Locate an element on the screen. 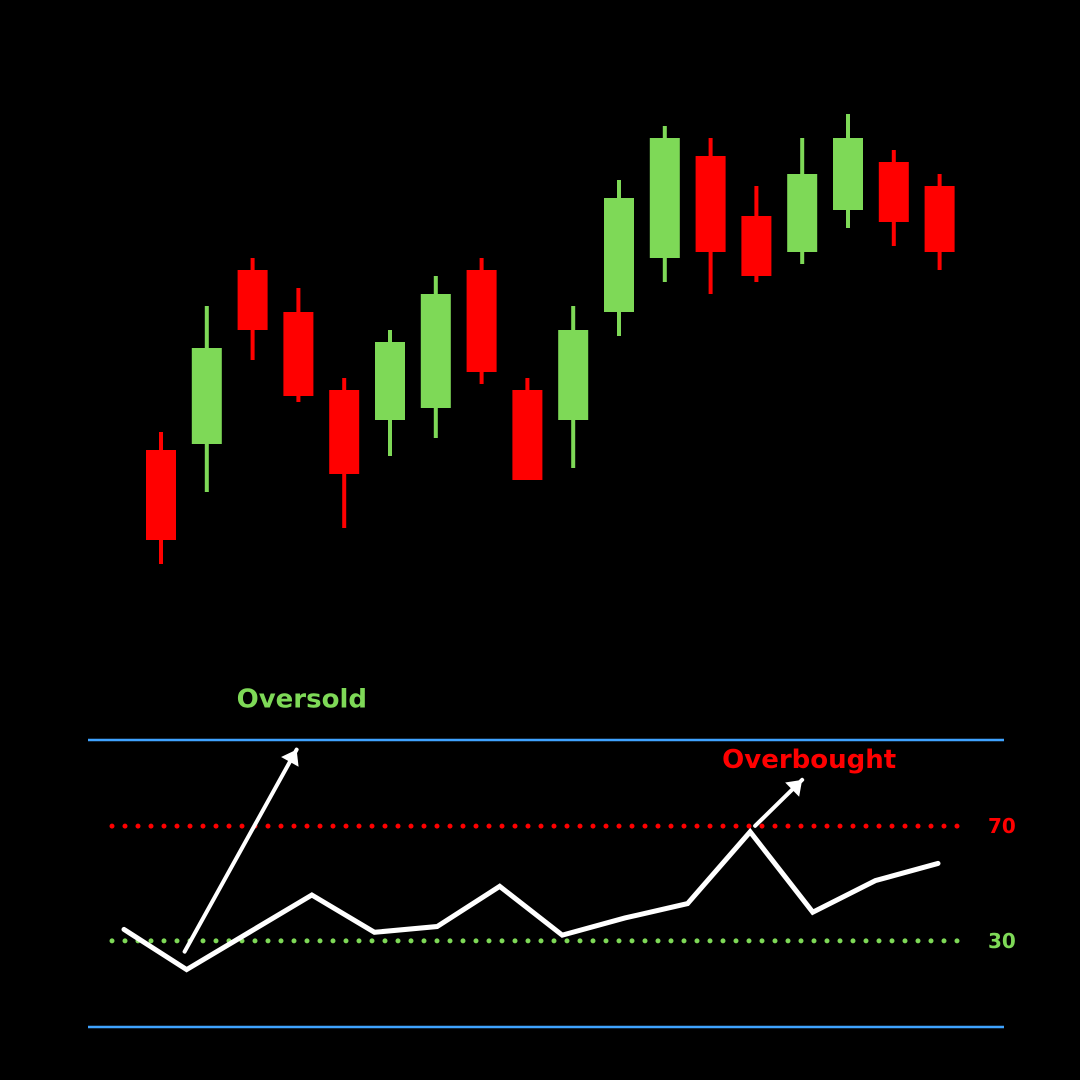  annotation-label: Oversold is located at coordinates (302, 700).